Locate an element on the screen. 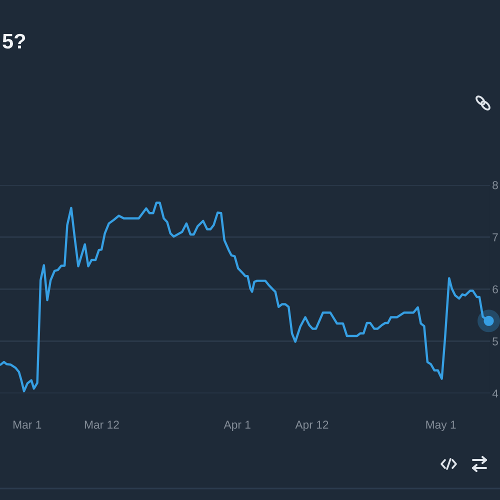 The width and height of the screenshot is (500, 500). x-tick-label: Apr 12 is located at coordinates (311, 425).